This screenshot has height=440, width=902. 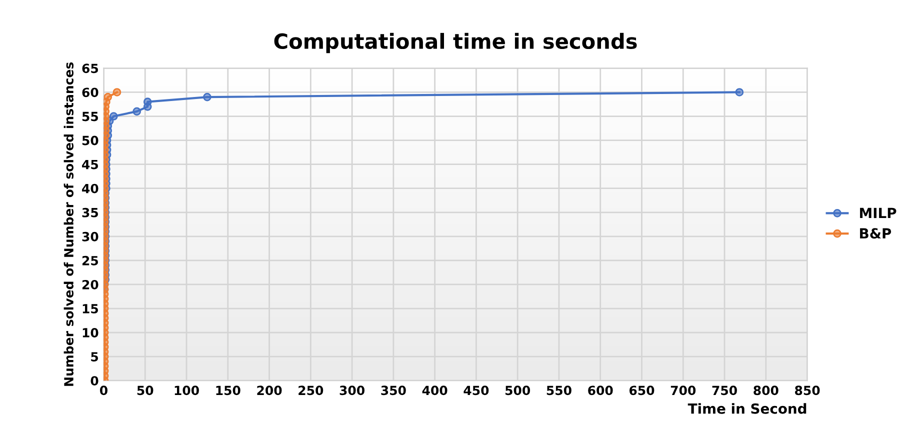 What do you see at coordinates (90, 213) in the screenshot?
I see `y-tick-label: 35` at bounding box center [90, 213].